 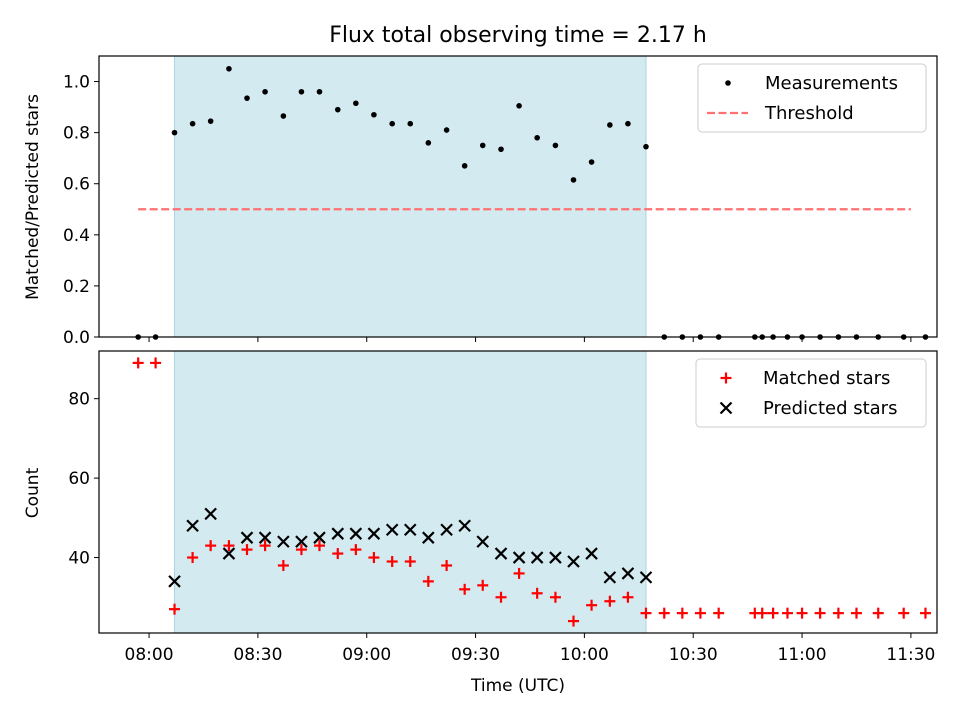 What do you see at coordinates (831, 83) in the screenshot?
I see `top-panel-legend-label: Measurements` at bounding box center [831, 83].